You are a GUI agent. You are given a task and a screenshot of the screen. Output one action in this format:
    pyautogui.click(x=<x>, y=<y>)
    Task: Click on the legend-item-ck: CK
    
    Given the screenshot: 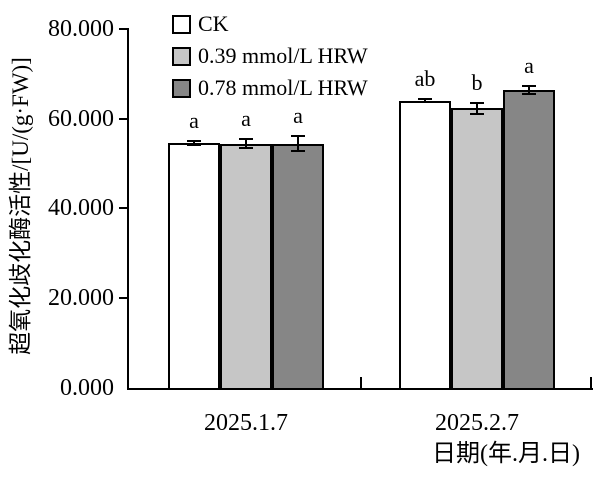 What is the action you would take?
    pyautogui.click(x=270, y=24)
    